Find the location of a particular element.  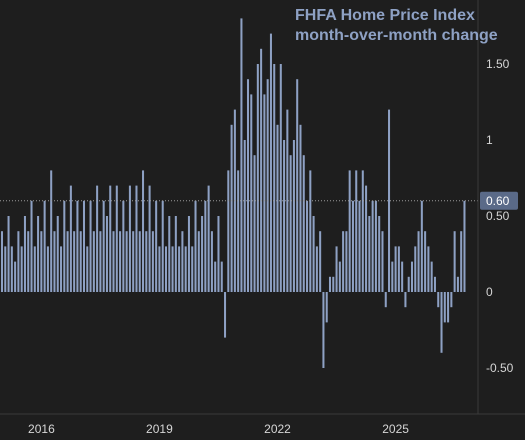

last-value-badge-background is located at coordinates (499, 200).